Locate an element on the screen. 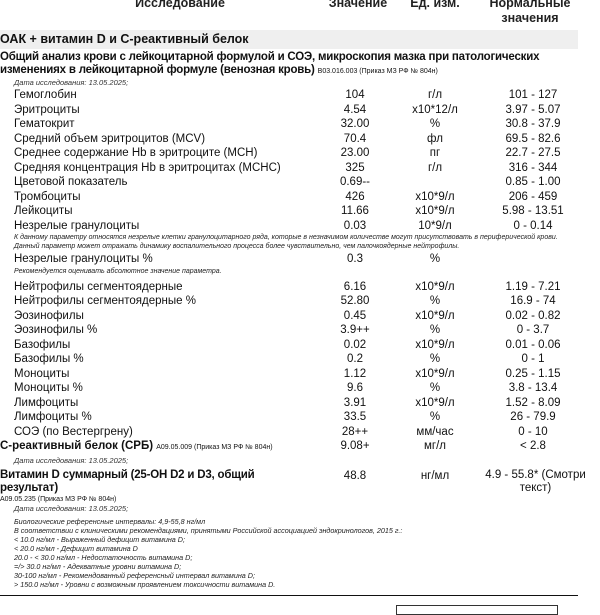  vitd-ref: 4.9 - 55.8* (Смотри текст) is located at coordinates (535, 481).